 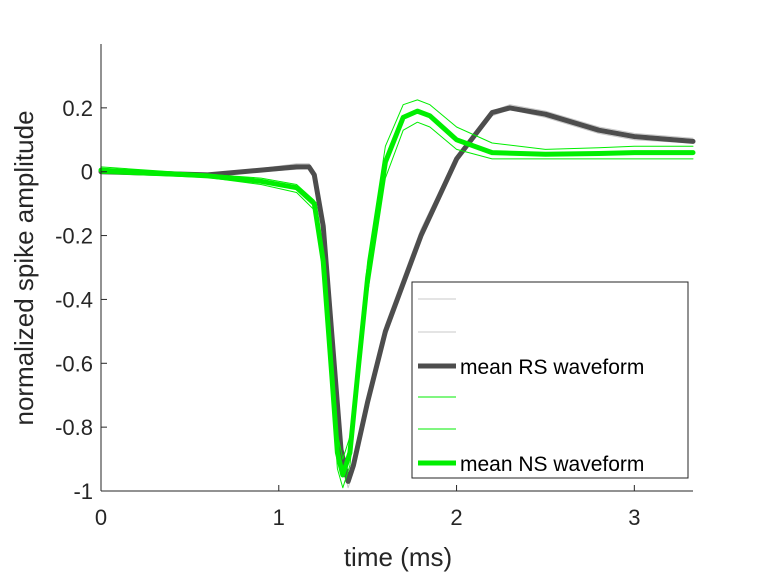 I want to click on x-tick-label: 1, so click(x=279, y=517).